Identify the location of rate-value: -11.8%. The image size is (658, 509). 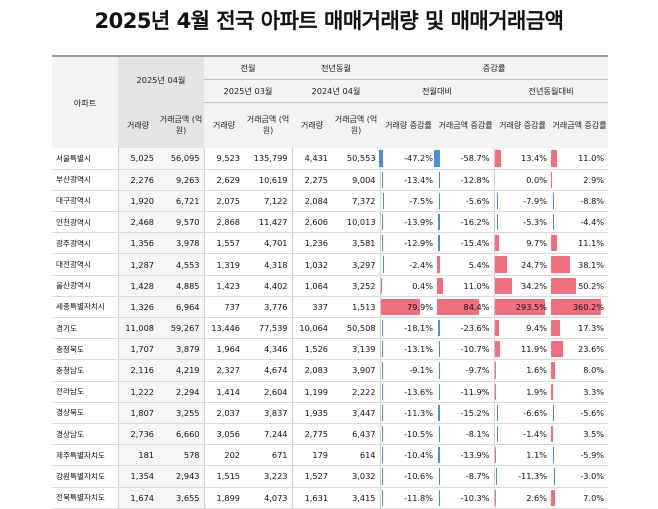
(418, 498).